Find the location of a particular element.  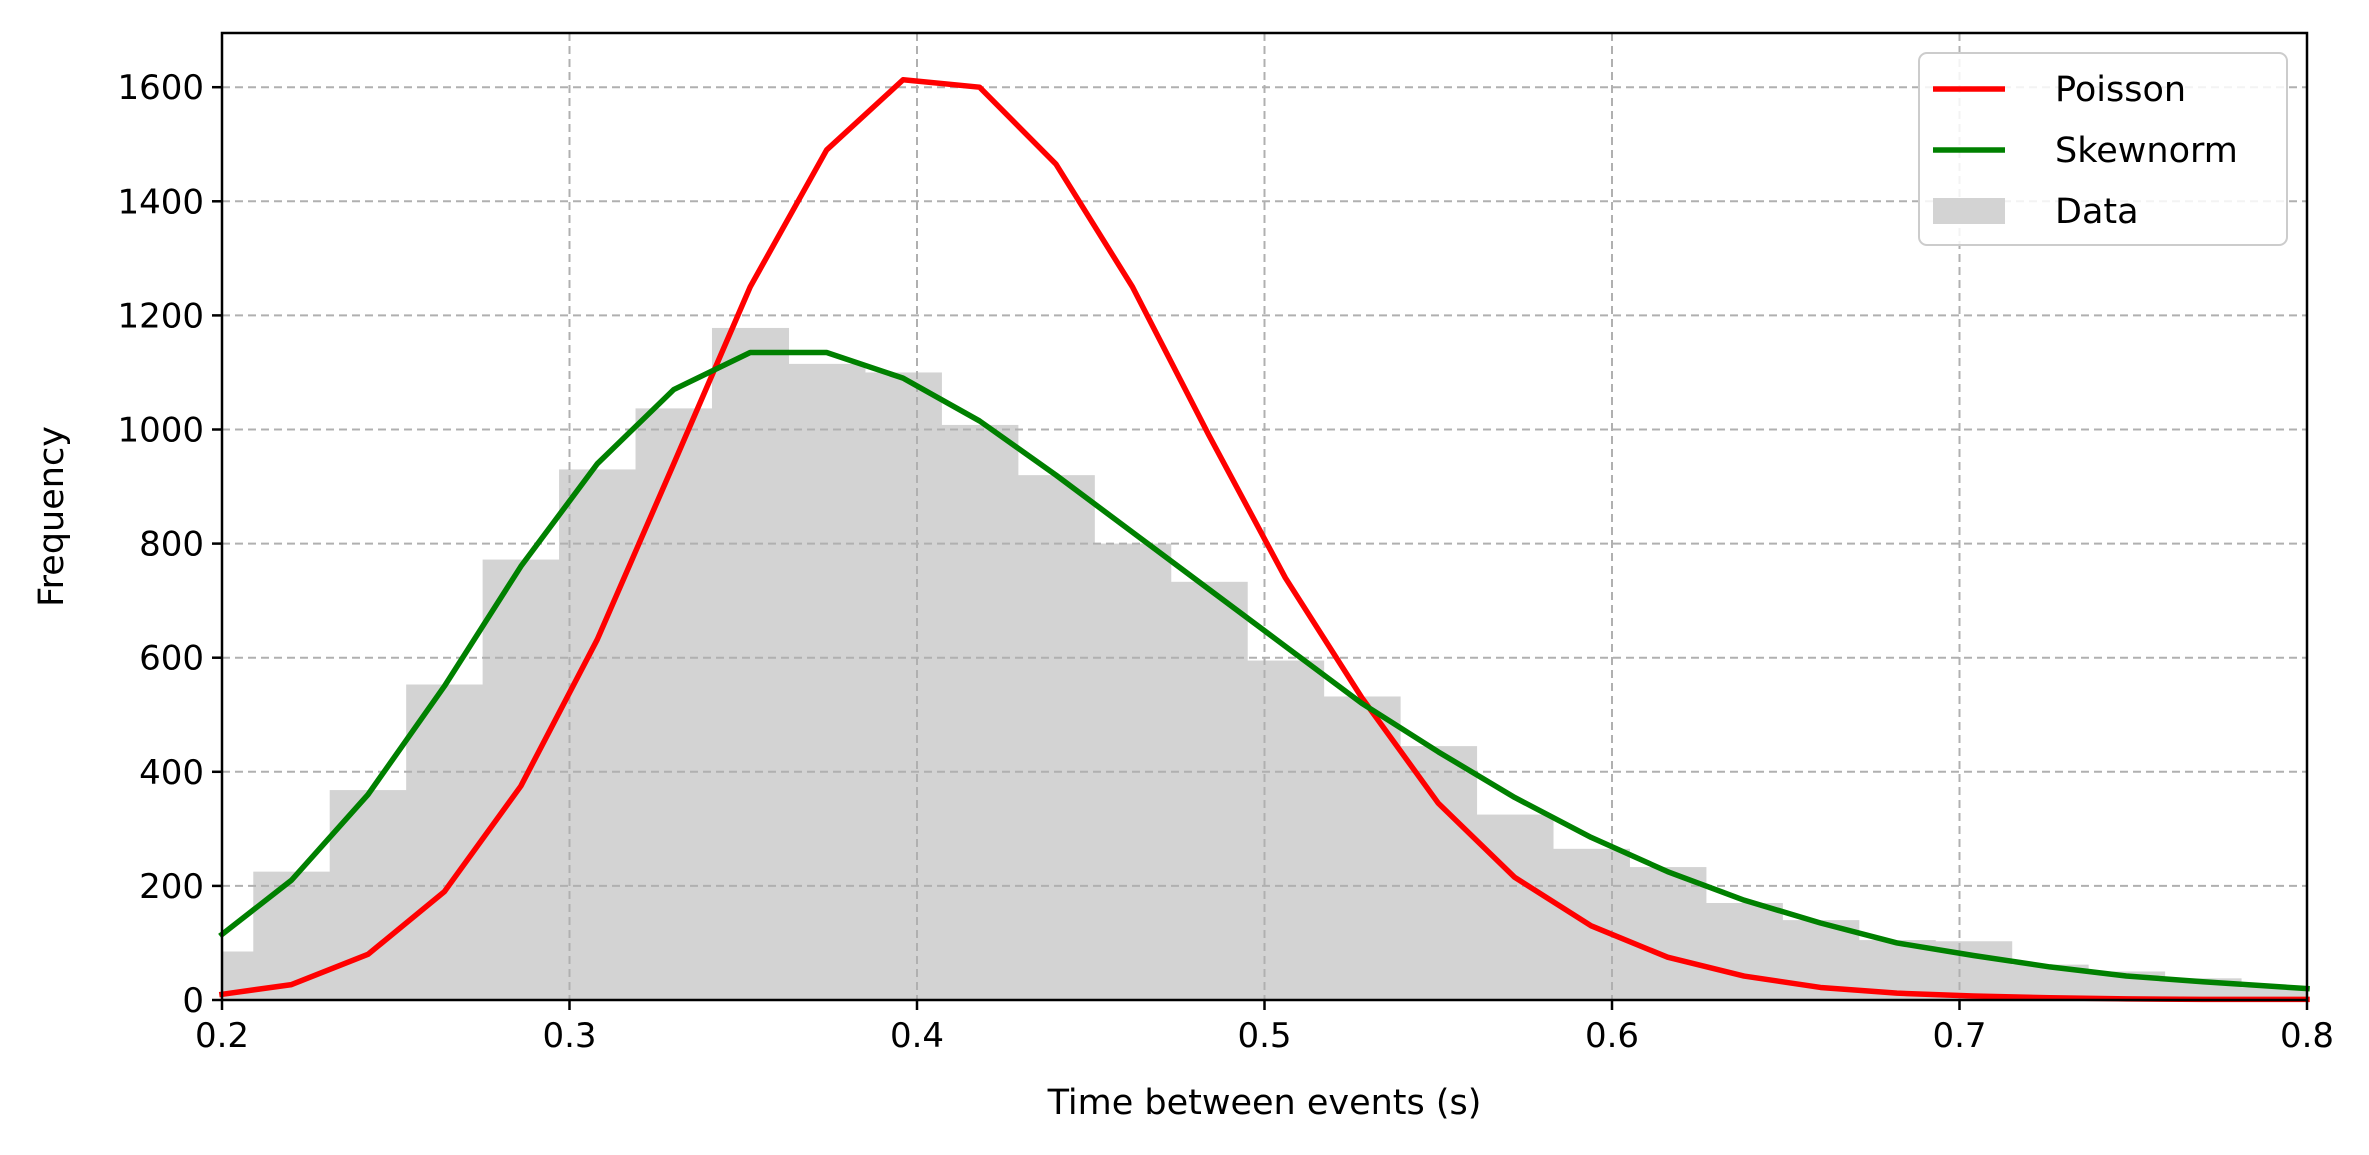

legend-label-poisson: Poisson is located at coordinates (2120, 90).